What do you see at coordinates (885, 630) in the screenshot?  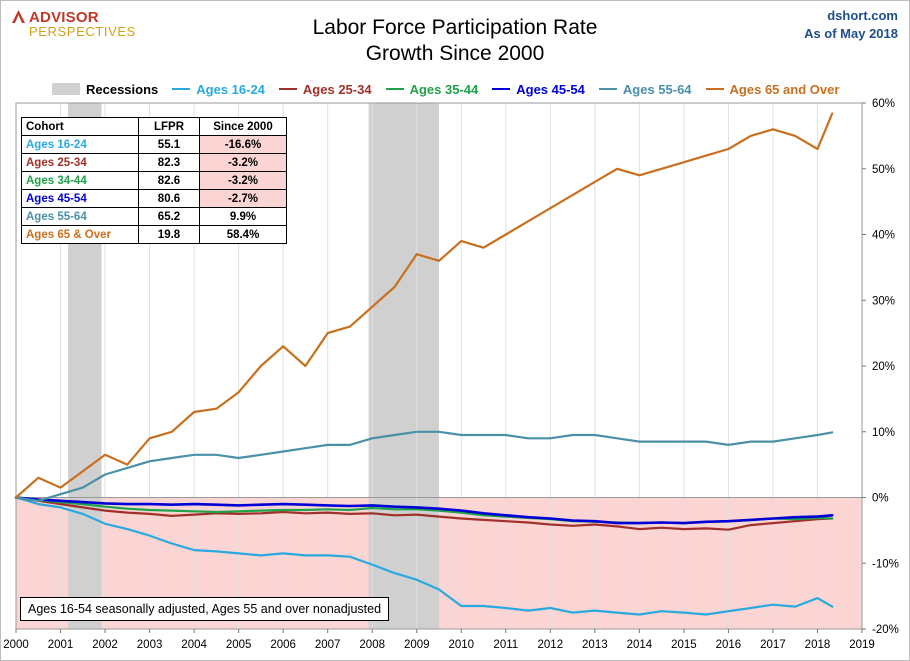 I see `y-tick-label: -20%` at bounding box center [885, 630].